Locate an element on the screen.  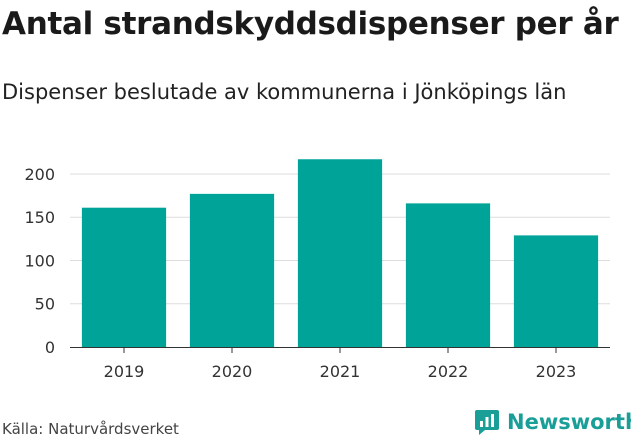
brand-name: Newsworthy is located at coordinates (569, 422).